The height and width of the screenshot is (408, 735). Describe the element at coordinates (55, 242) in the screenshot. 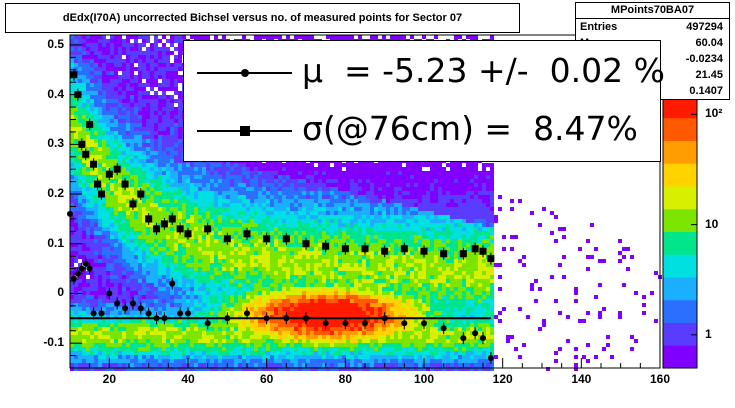

I see `y-tick-label: 0.1` at that location.